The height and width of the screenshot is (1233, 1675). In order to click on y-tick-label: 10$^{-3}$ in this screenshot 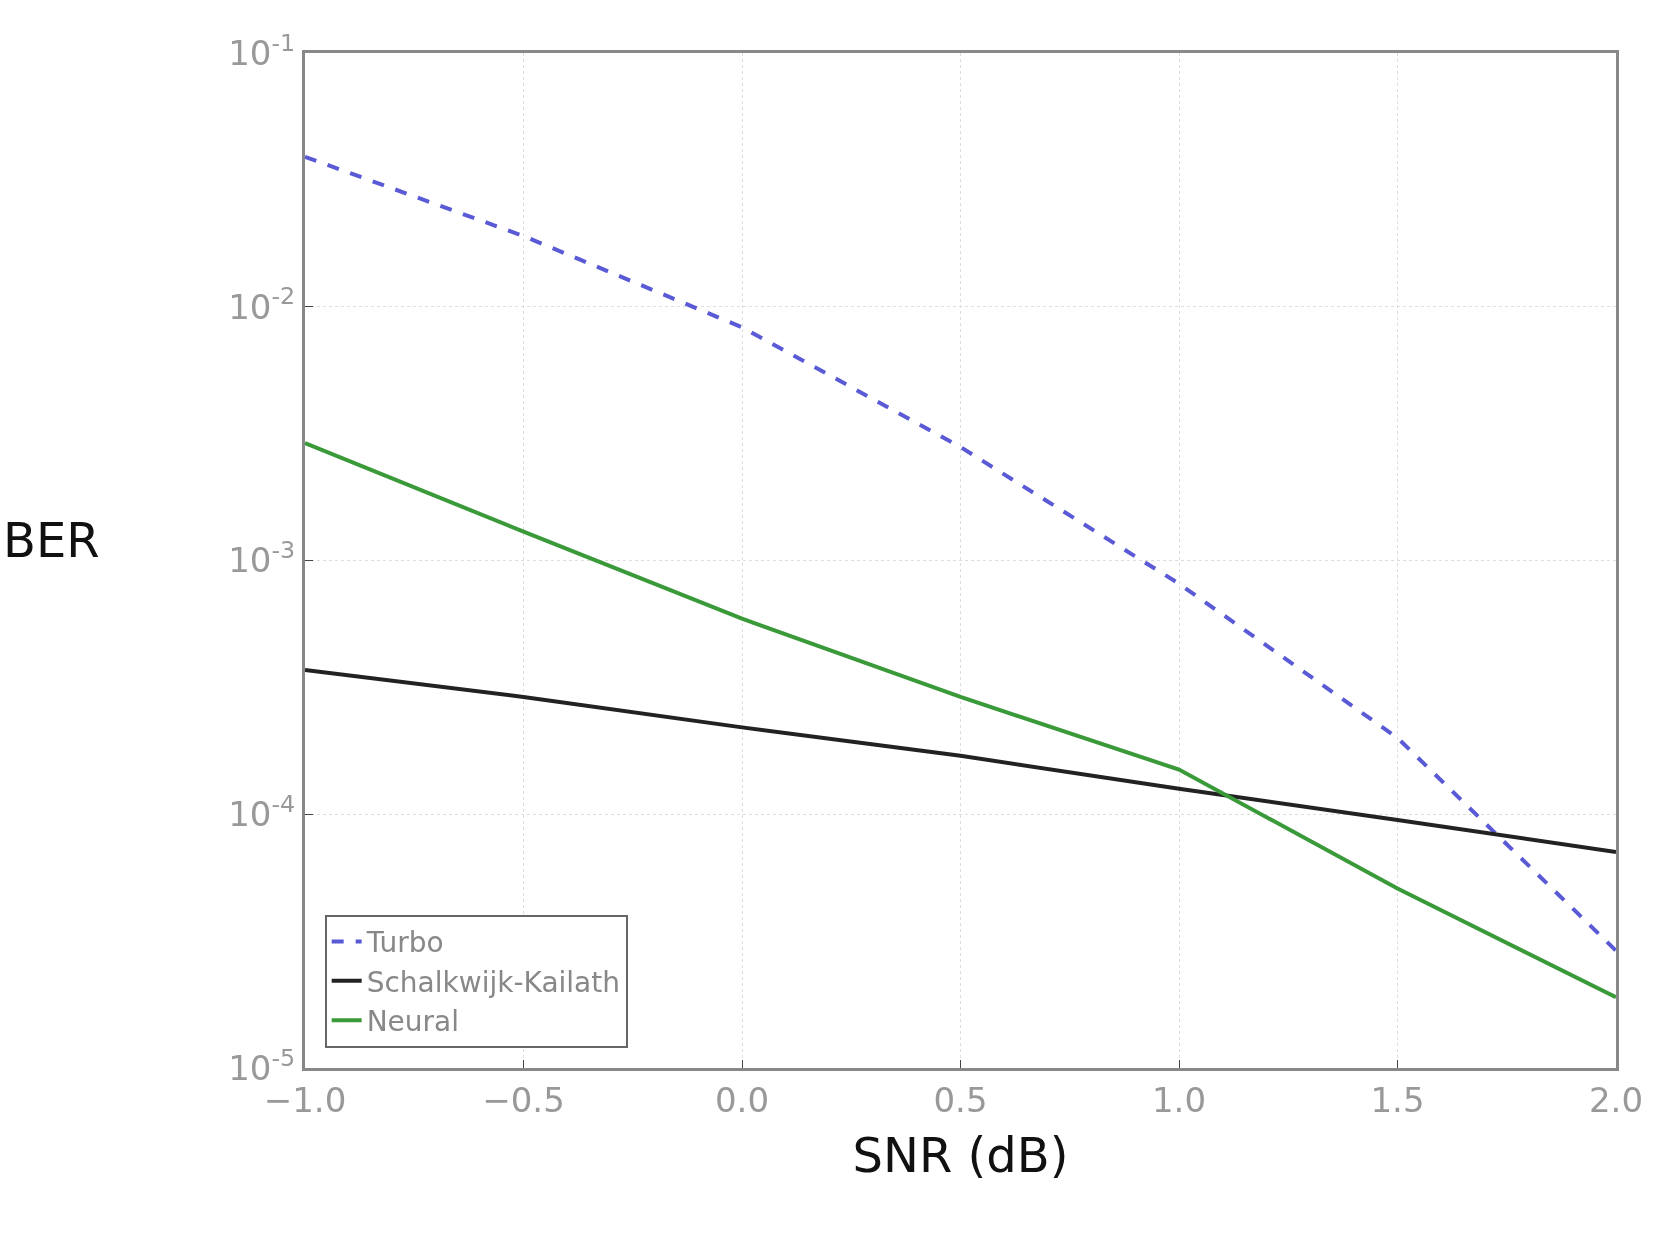, I will do `click(262, 558)`.